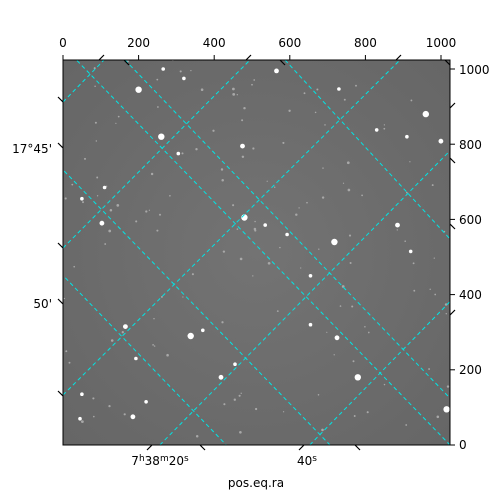  What do you see at coordinates (470, 220) in the screenshot?
I see `right-tick-label: 600` at bounding box center [470, 220].